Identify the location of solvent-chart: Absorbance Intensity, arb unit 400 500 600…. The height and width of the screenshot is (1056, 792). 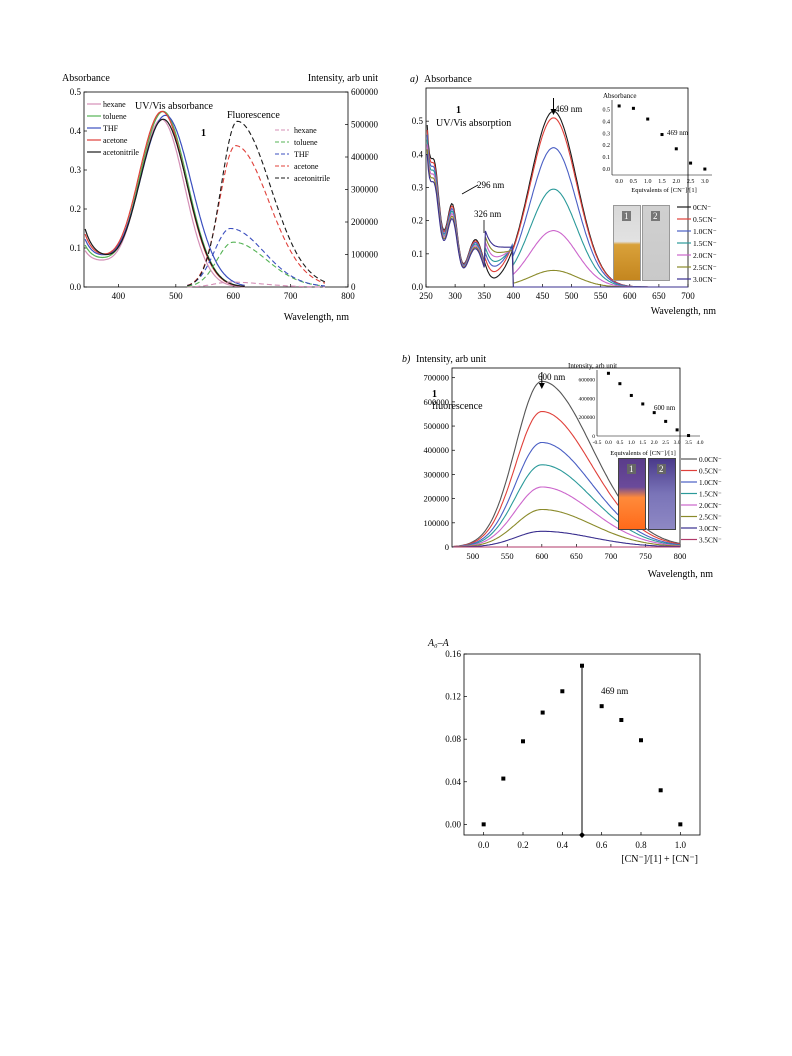
(220, 198).